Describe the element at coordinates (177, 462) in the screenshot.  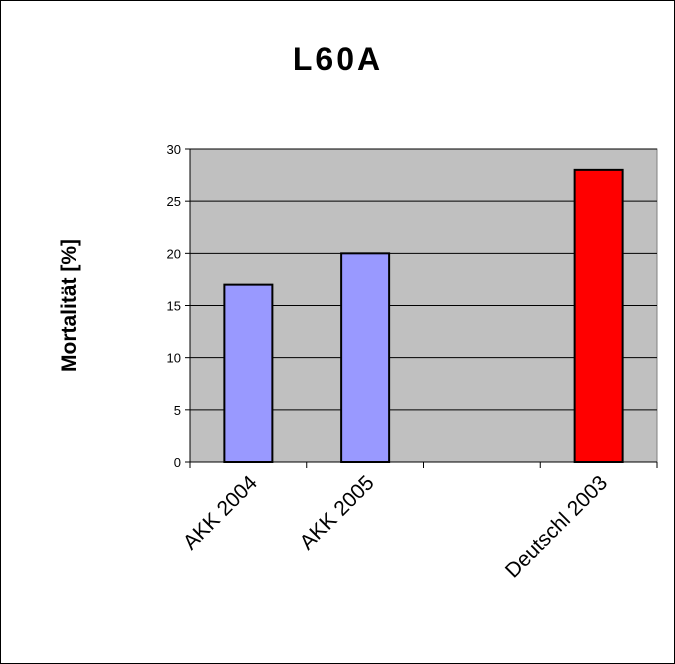
I see `y-tick-label: 0` at that location.